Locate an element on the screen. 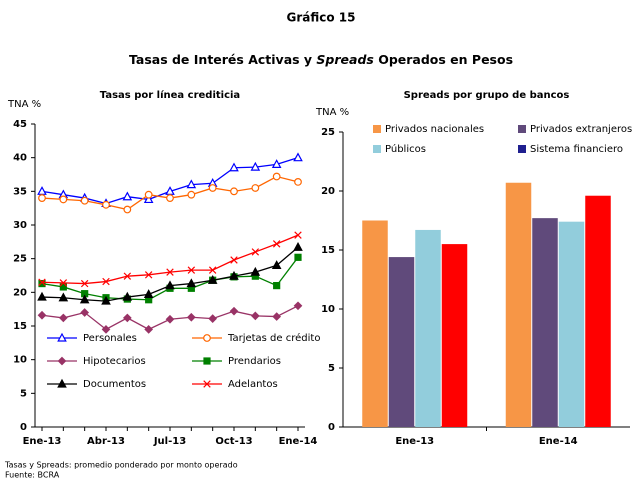 The height and width of the screenshot is (483, 642). title-part: Tasas de Interés Activas y is located at coordinates (222, 59).